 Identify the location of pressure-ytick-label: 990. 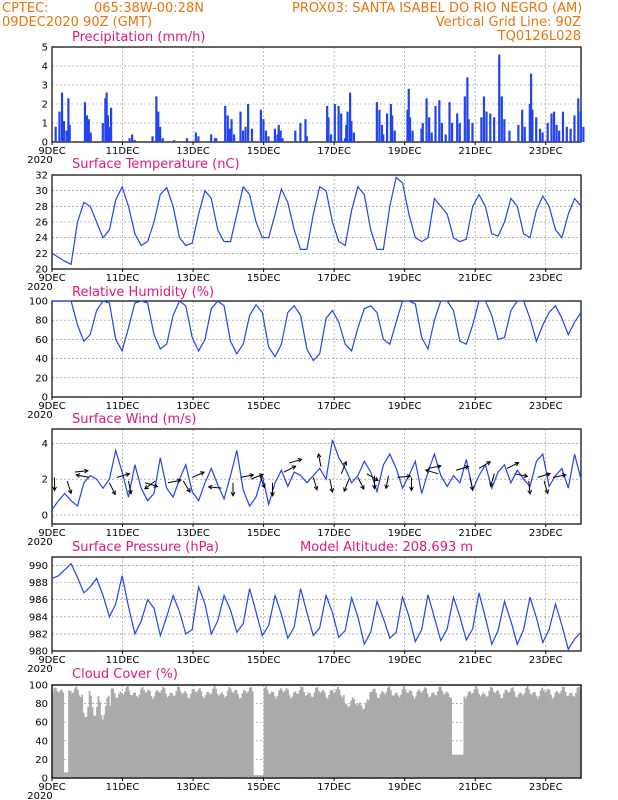
(38, 566).